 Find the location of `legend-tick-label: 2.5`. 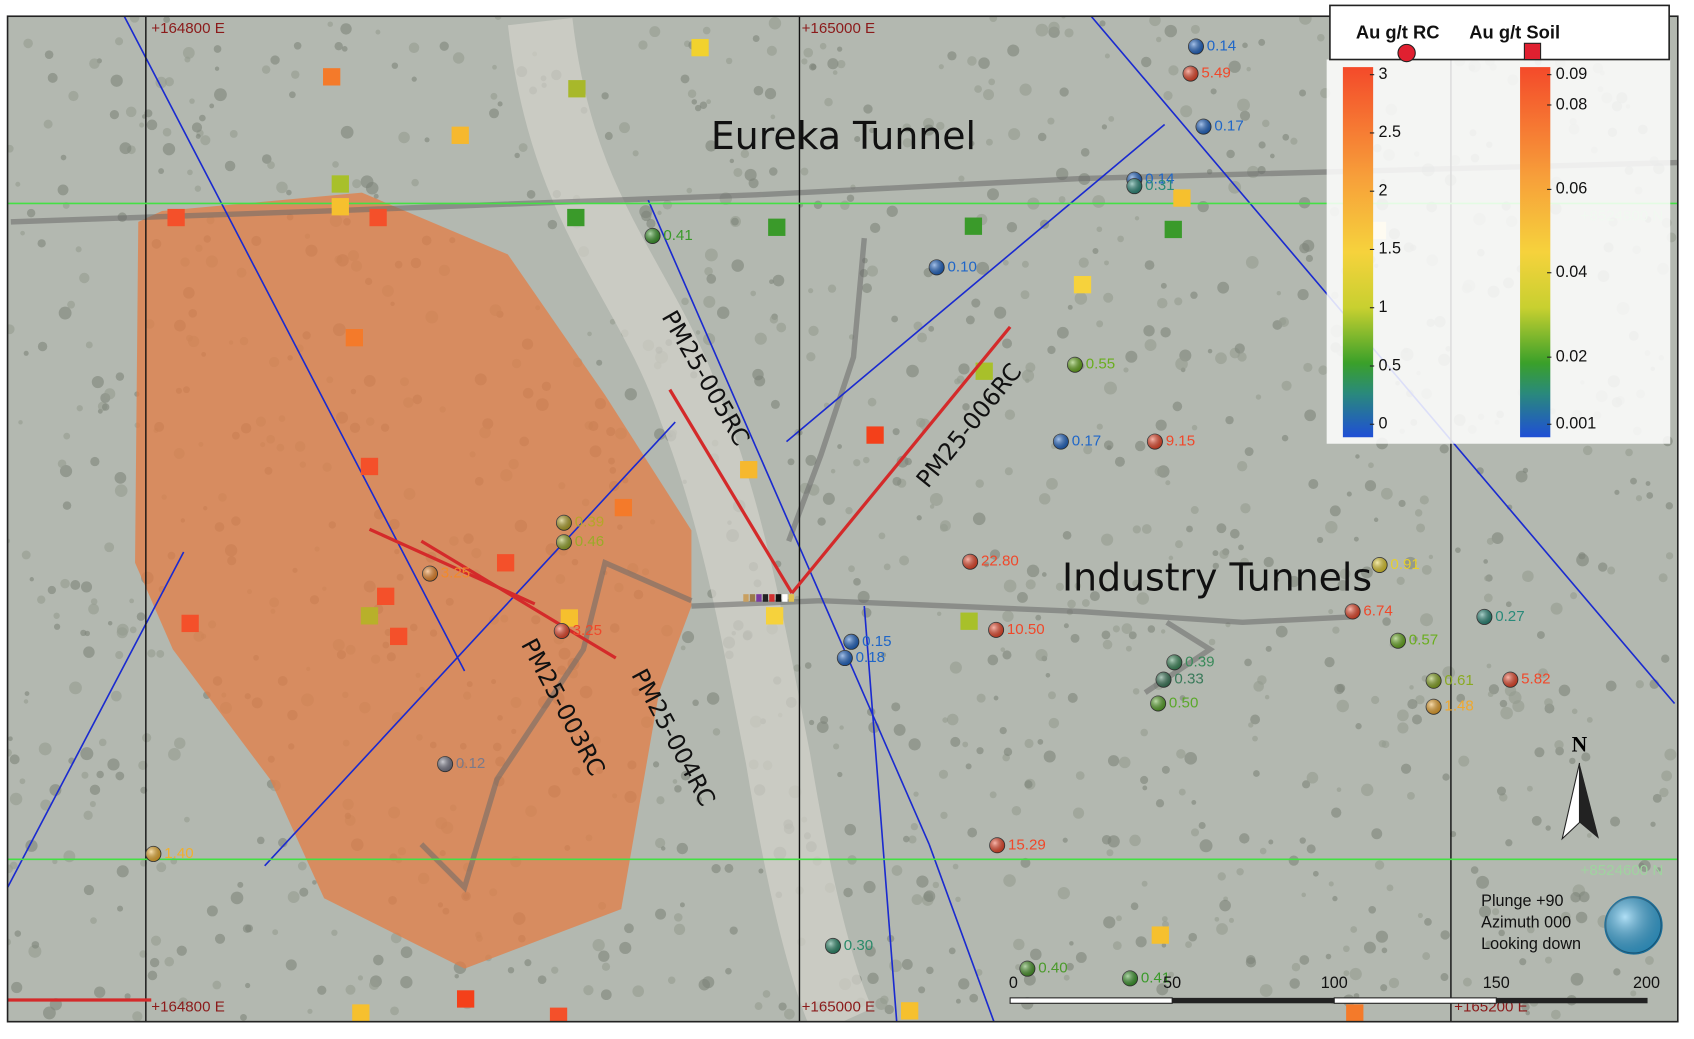

legend-tick-label: 2.5 is located at coordinates (1390, 132).